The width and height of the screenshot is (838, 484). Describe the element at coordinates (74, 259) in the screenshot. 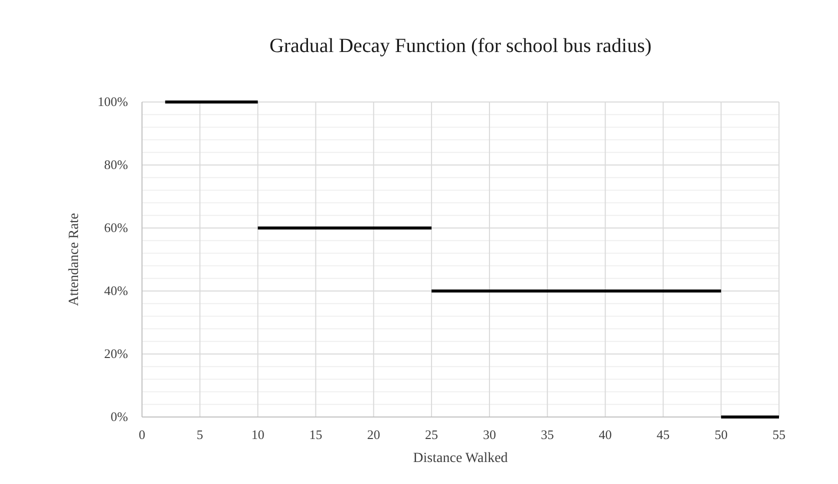

I see `y-axis-title: Attendance Rate` at that location.